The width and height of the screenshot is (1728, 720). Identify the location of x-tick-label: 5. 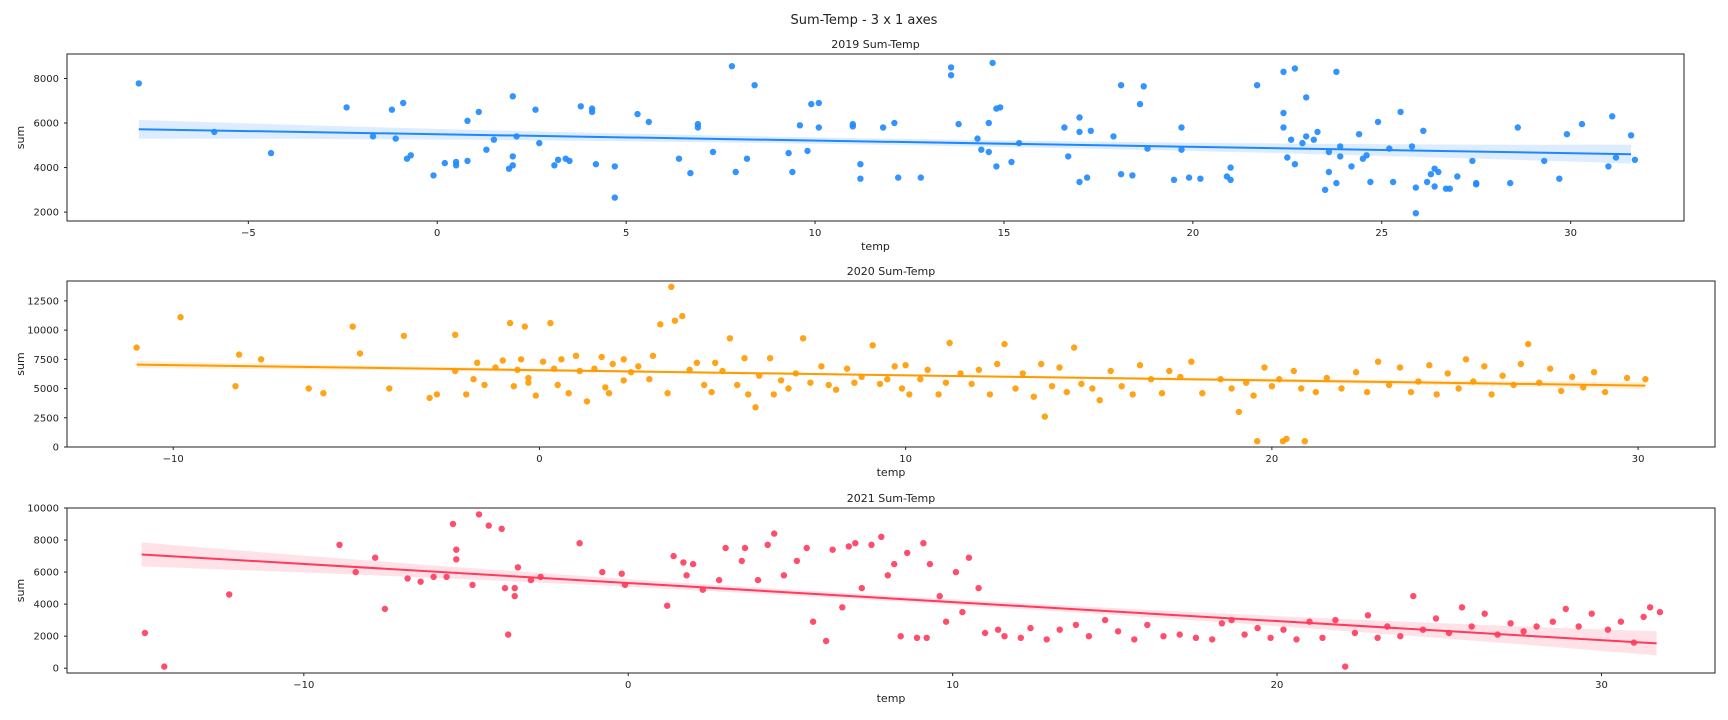
(626, 233).